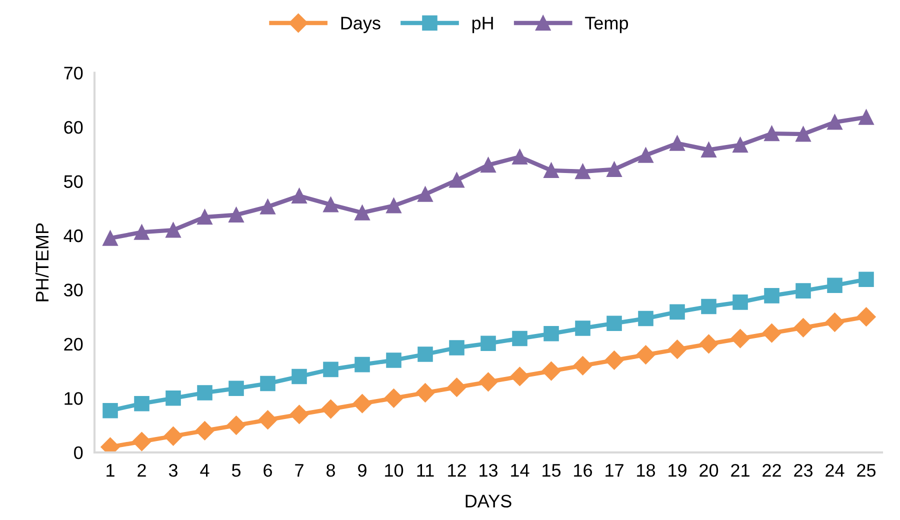  Describe the element at coordinates (709, 470) in the screenshot. I see `x-tick-label: 20` at that location.